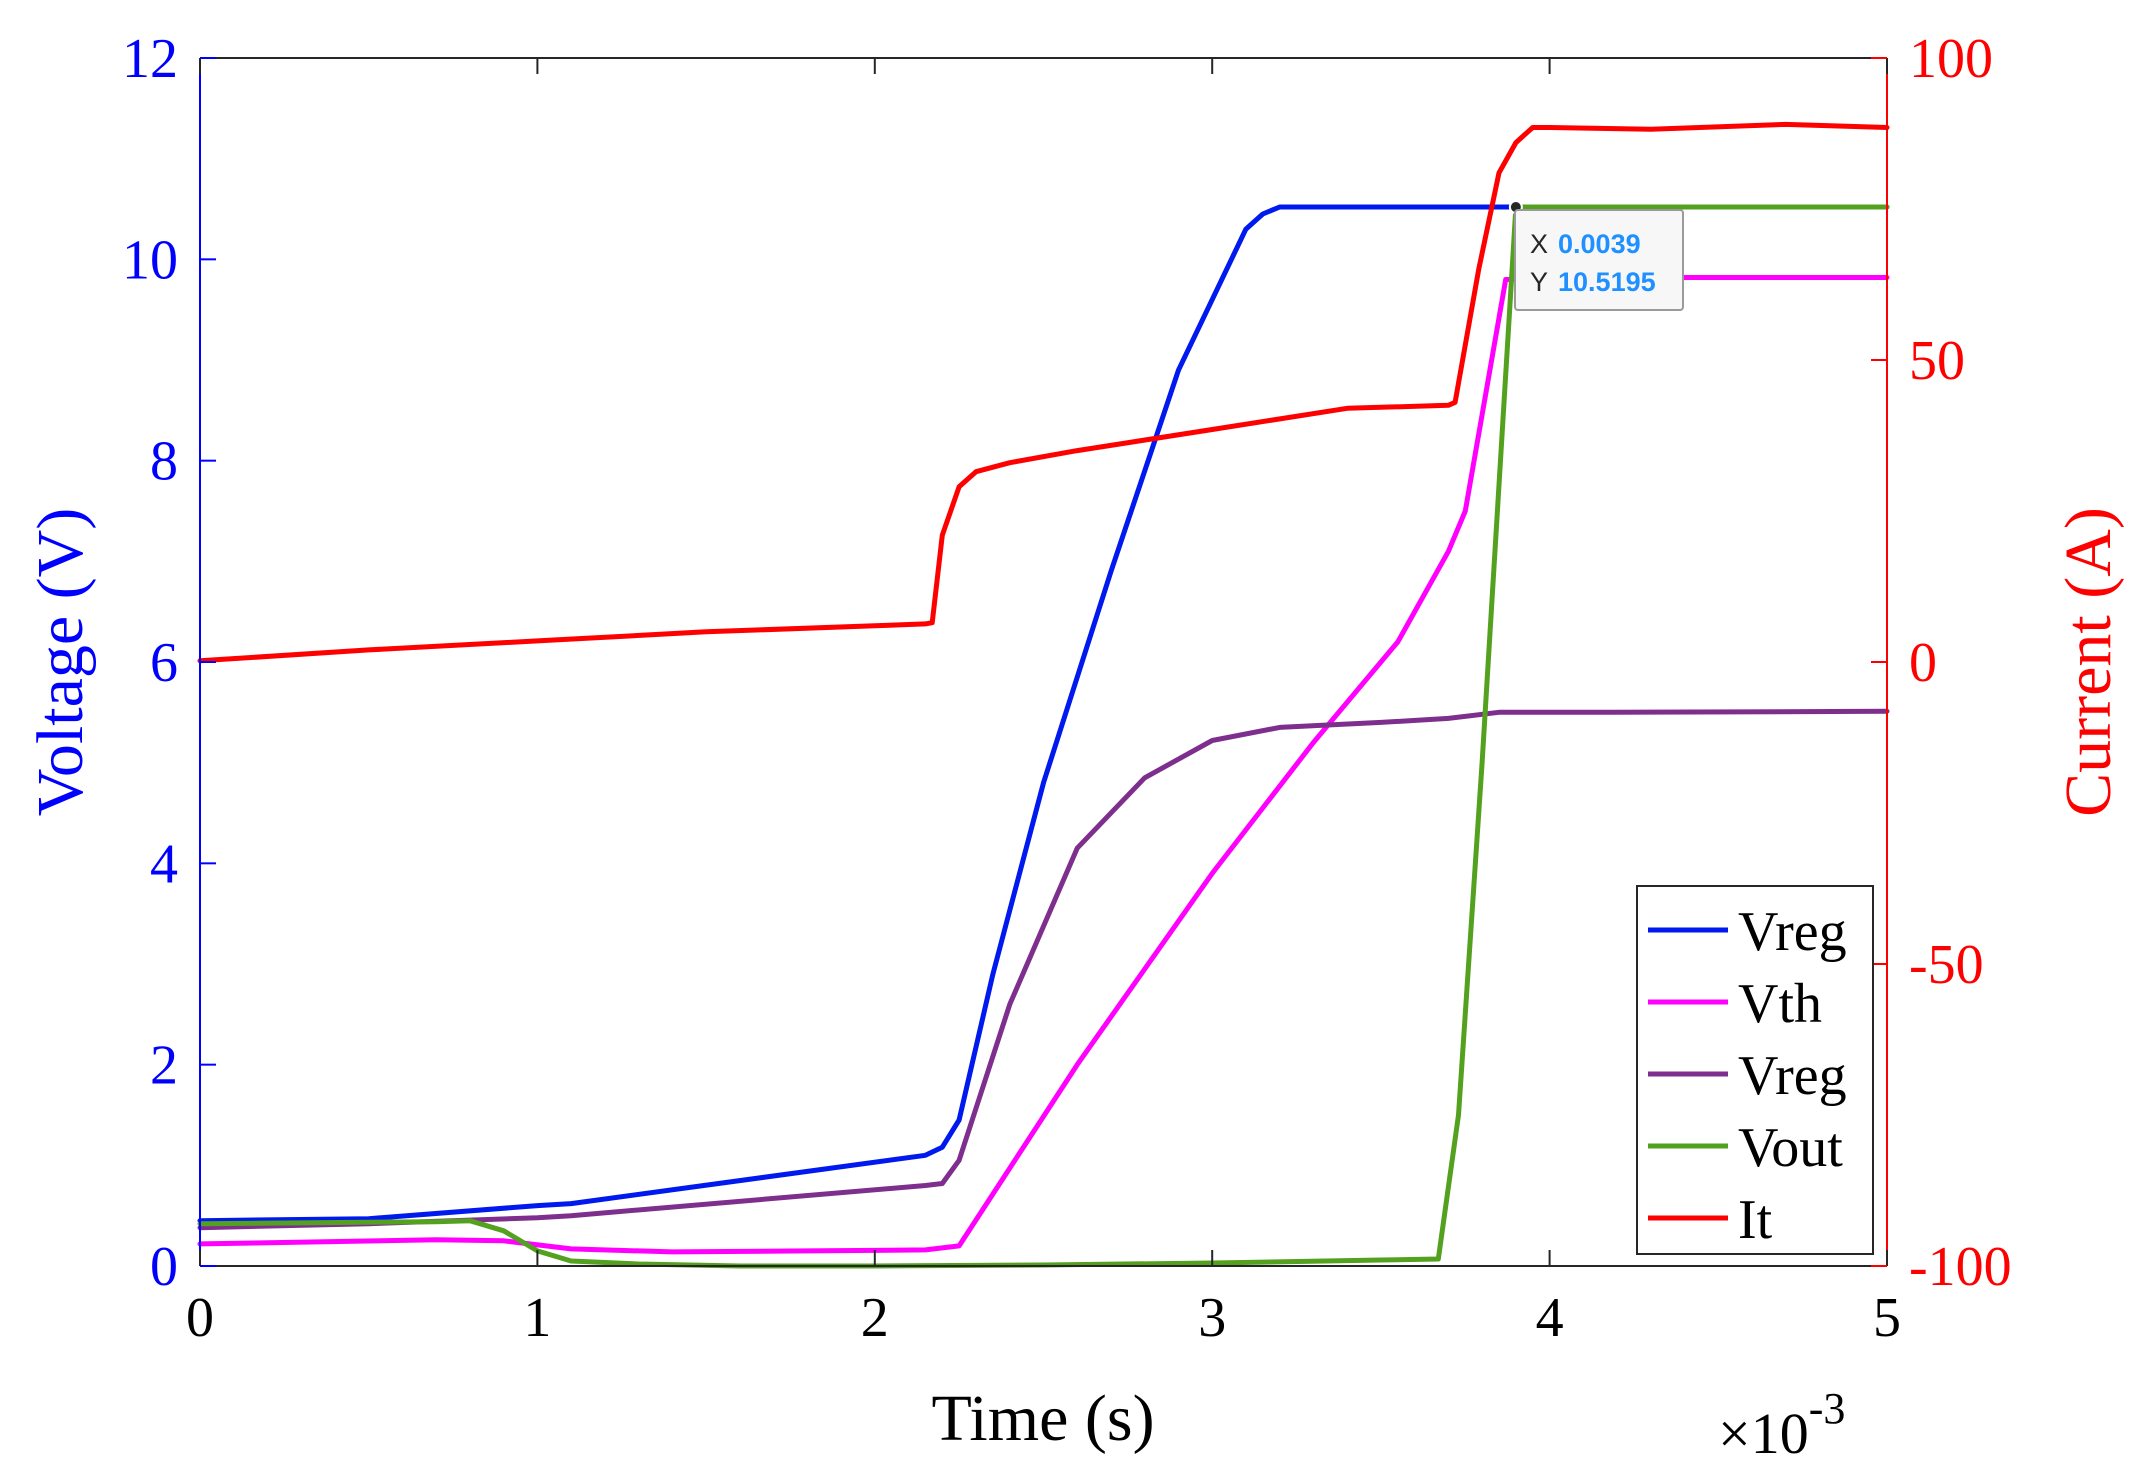 The width and height of the screenshot is (2150, 1473). I want to click on right-y-tick-label: -50, so click(1946, 965).